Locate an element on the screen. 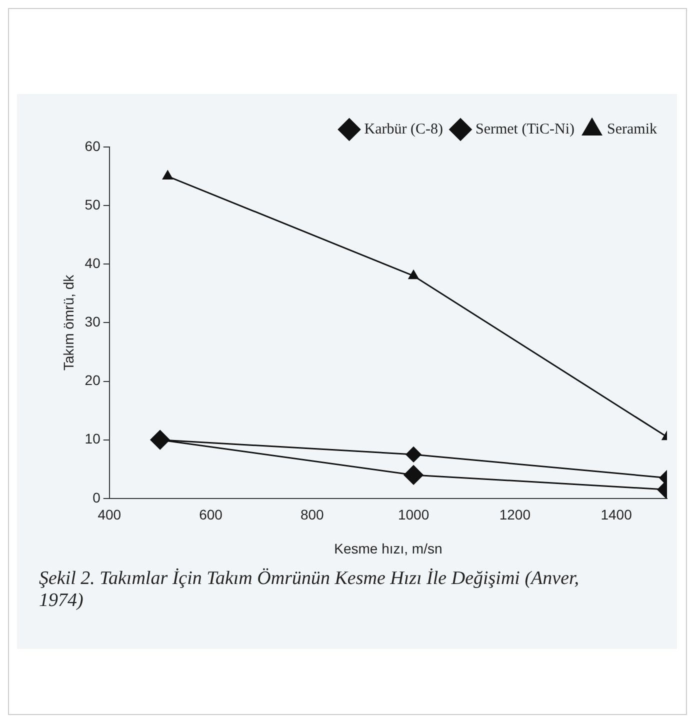 Image resolution: width=697 pixels, height=725 pixels. x-tick-label: 1000 is located at coordinates (414, 514).